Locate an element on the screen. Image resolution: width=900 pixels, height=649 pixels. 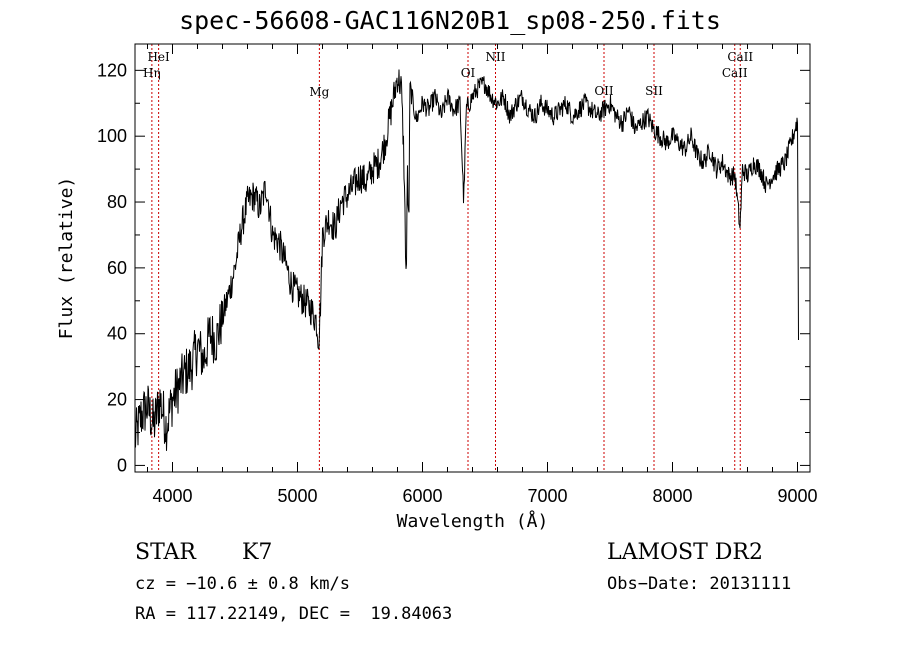
x-tick-label: 8000 is located at coordinates (672, 496).